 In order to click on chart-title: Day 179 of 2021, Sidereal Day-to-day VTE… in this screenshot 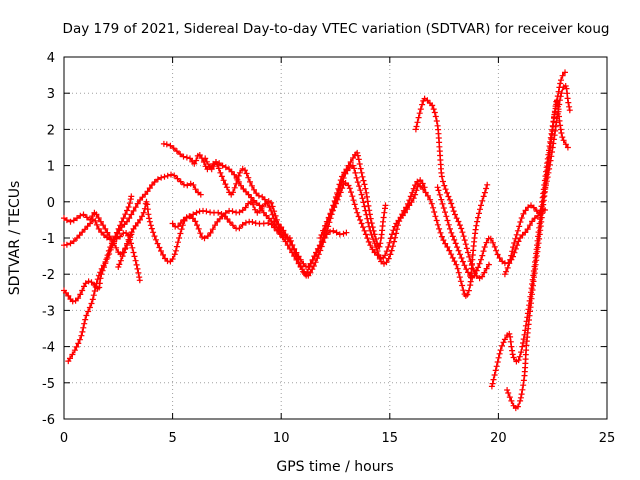, I will do `click(336, 29)`.